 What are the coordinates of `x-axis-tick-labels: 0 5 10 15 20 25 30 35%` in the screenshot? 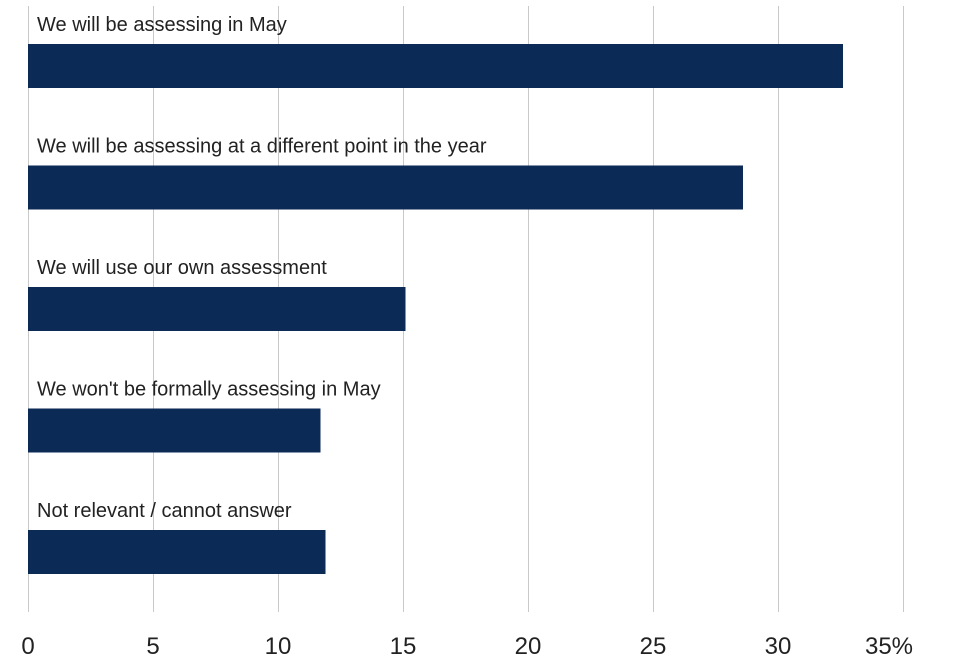 It's located at (467, 645).